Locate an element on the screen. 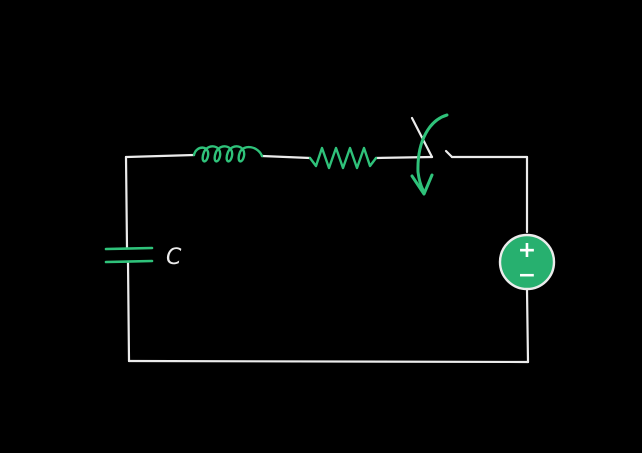 The height and width of the screenshot is (453, 642). wire-inductor-resistor is located at coordinates (286, 157).